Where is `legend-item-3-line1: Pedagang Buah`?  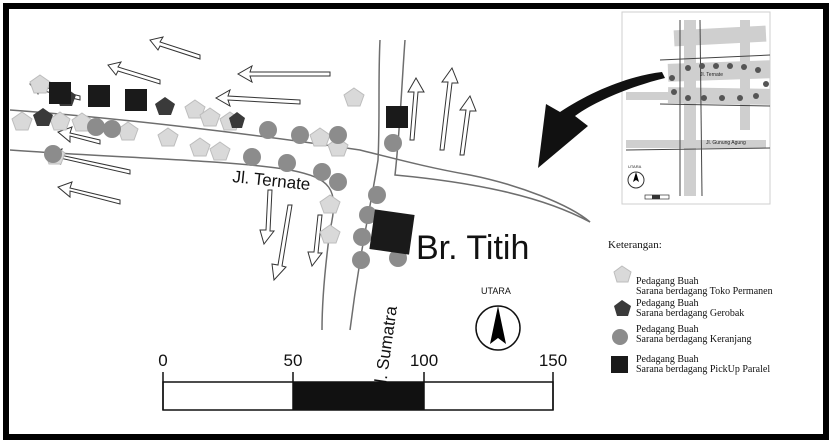
legend-item-3-line1: Pedagang Buah is located at coordinates (667, 329).